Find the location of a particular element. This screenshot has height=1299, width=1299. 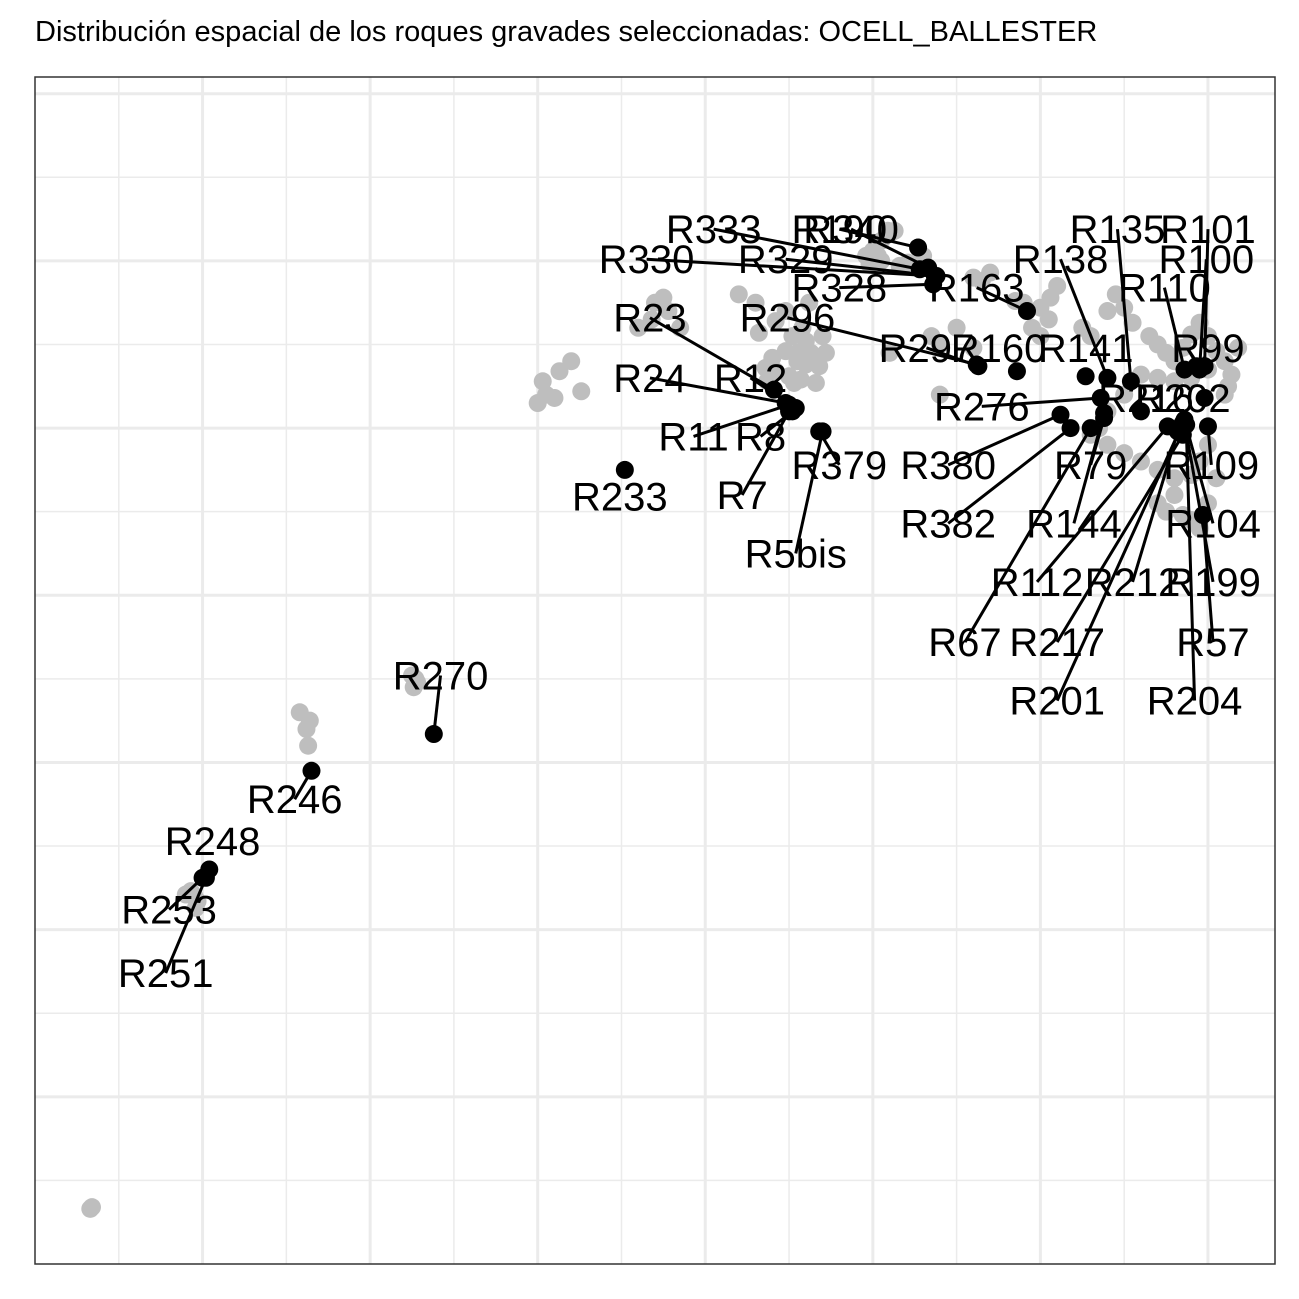

point-label: R144 is located at coordinates (1074, 524).